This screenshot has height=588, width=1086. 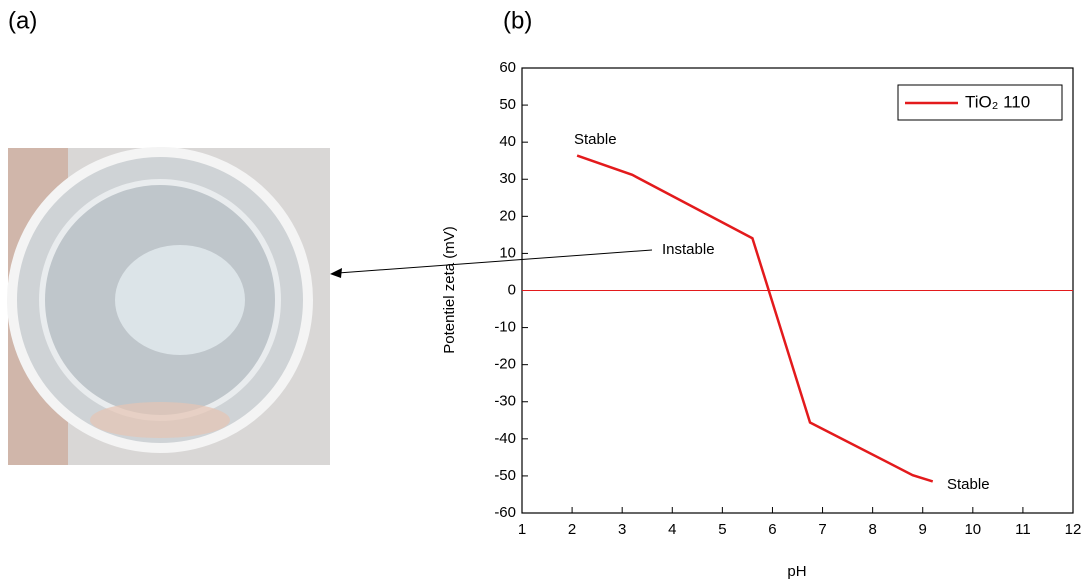 I want to click on x-tick-label: 5, so click(x=722, y=529).